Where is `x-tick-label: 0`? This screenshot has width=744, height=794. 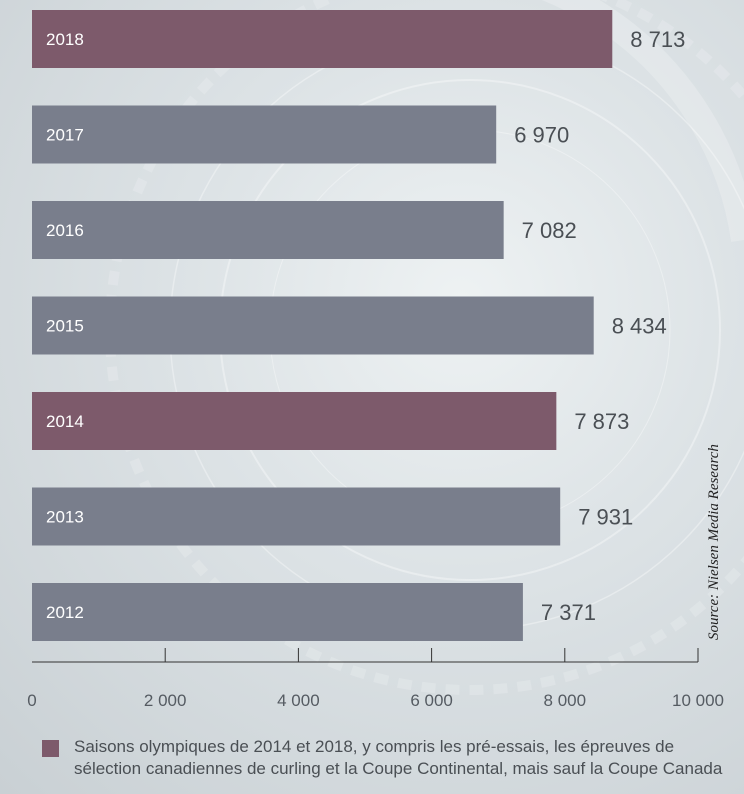
x-tick-label: 0 is located at coordinates (31, 700).